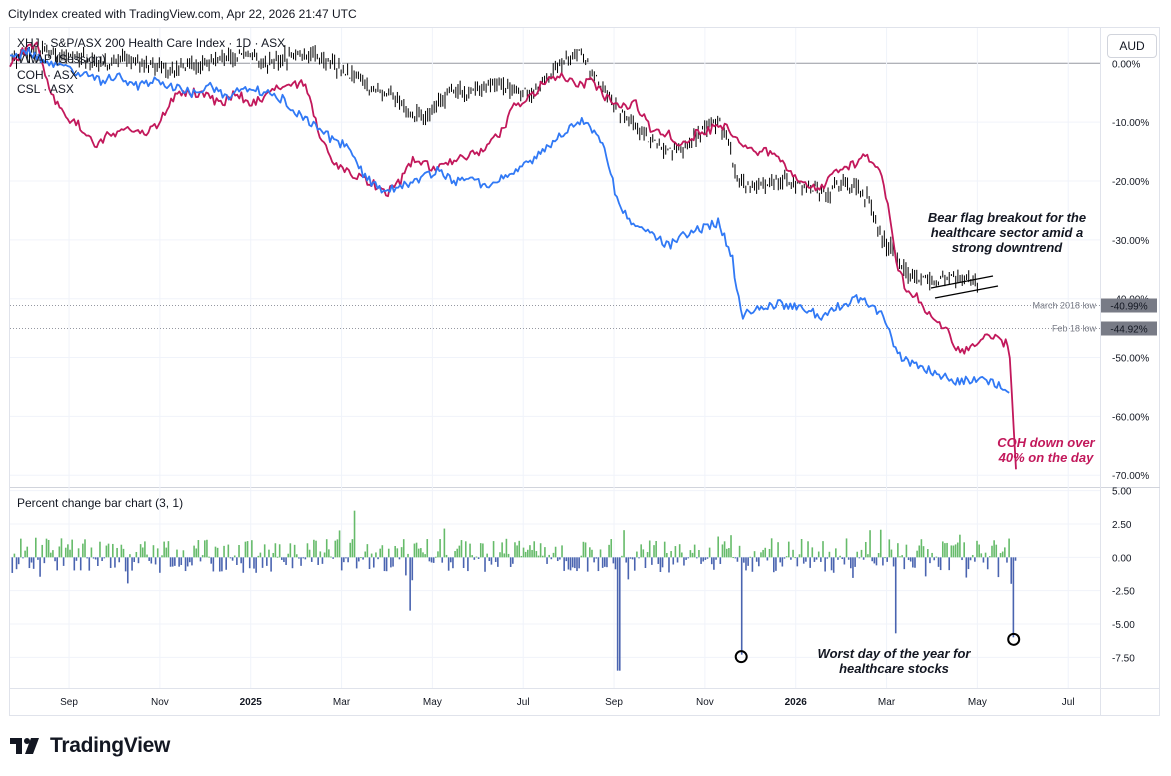 Image resolution: width=1171 pixels, height=776 pixels. Describe the element at coordinates (1130, 476) in the screenshot. I see `y-tick-label: -70.00%` at that location.